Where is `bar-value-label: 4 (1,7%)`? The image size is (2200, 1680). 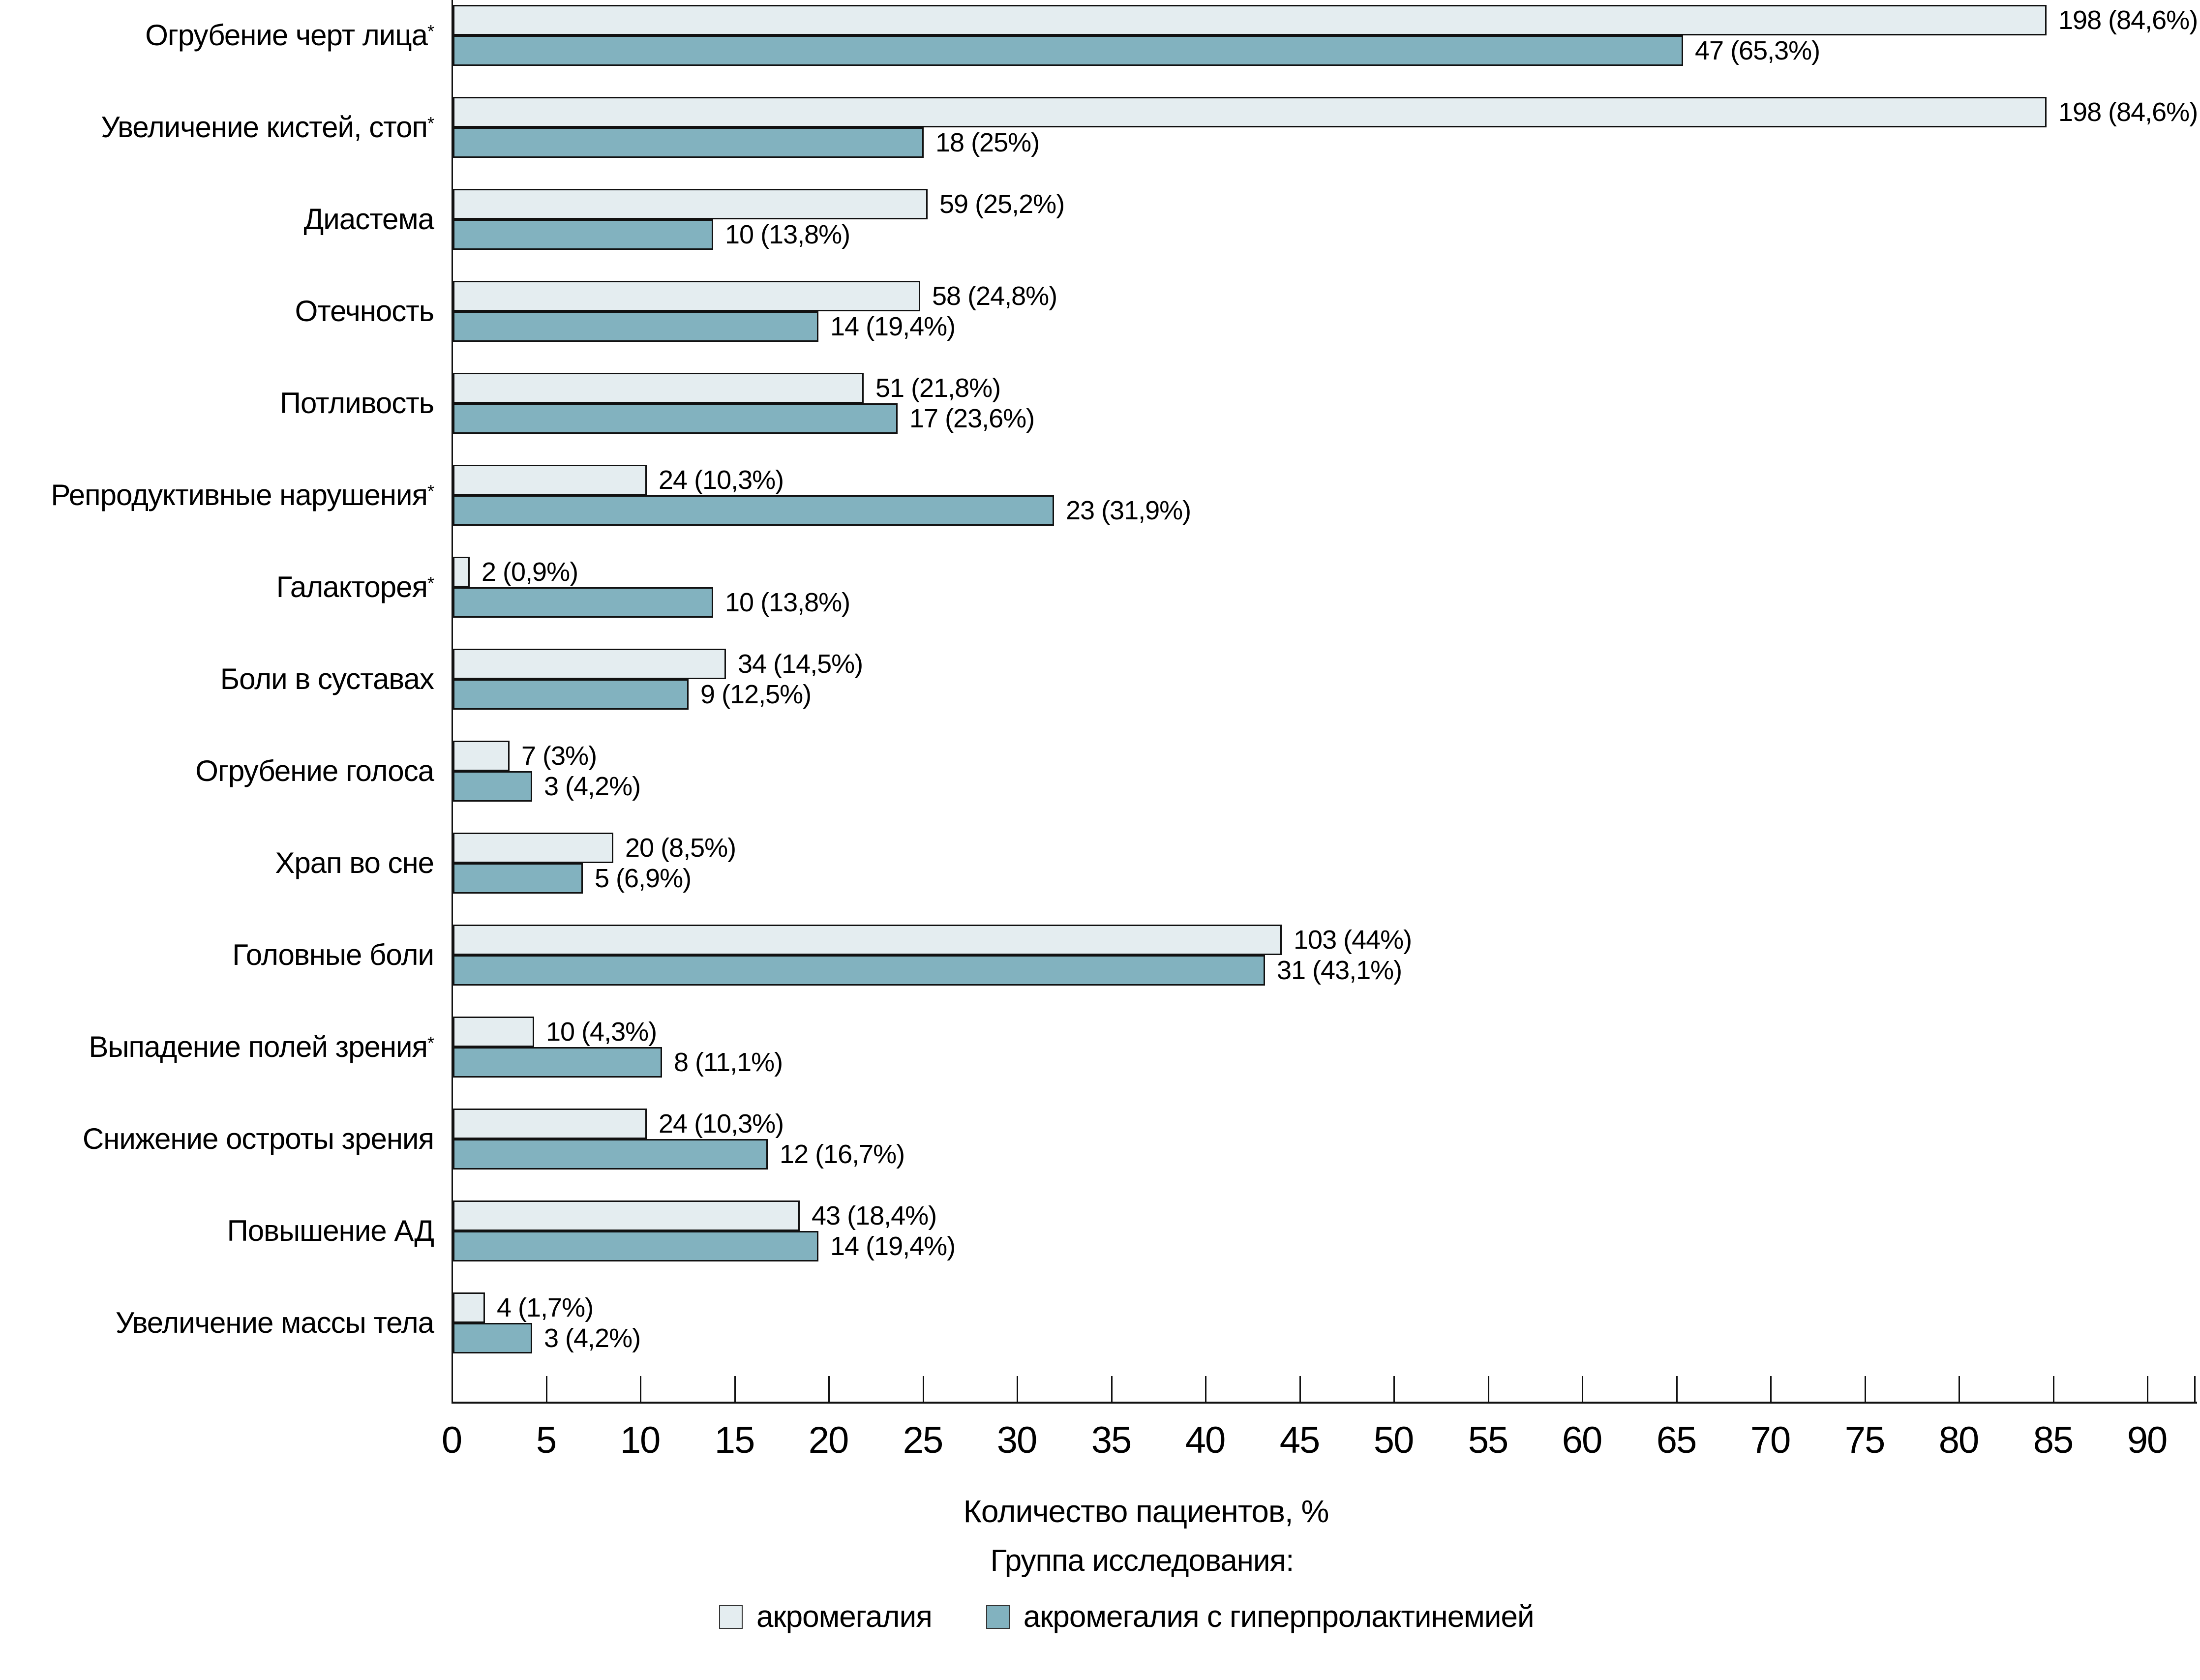
bar-value-label: 4 (1,7%) is located at coordinates (545, 1307).